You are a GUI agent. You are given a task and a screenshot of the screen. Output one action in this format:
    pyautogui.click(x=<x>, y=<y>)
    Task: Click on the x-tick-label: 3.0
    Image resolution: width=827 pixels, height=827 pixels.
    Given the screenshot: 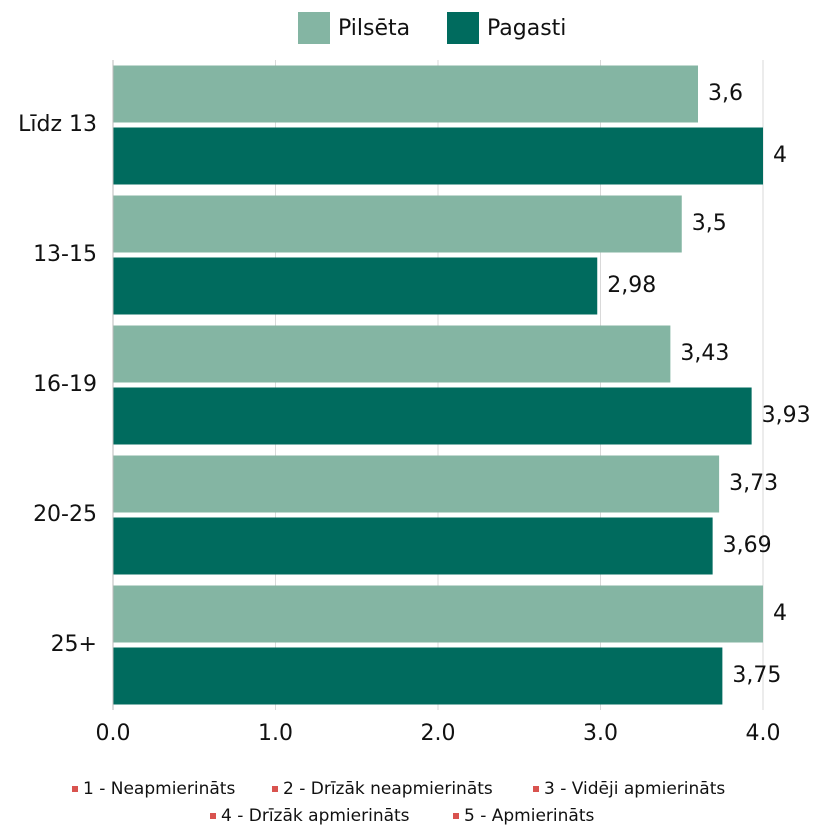 What is the action you would take?
    pyautogui.click(x=600, y=733)
    